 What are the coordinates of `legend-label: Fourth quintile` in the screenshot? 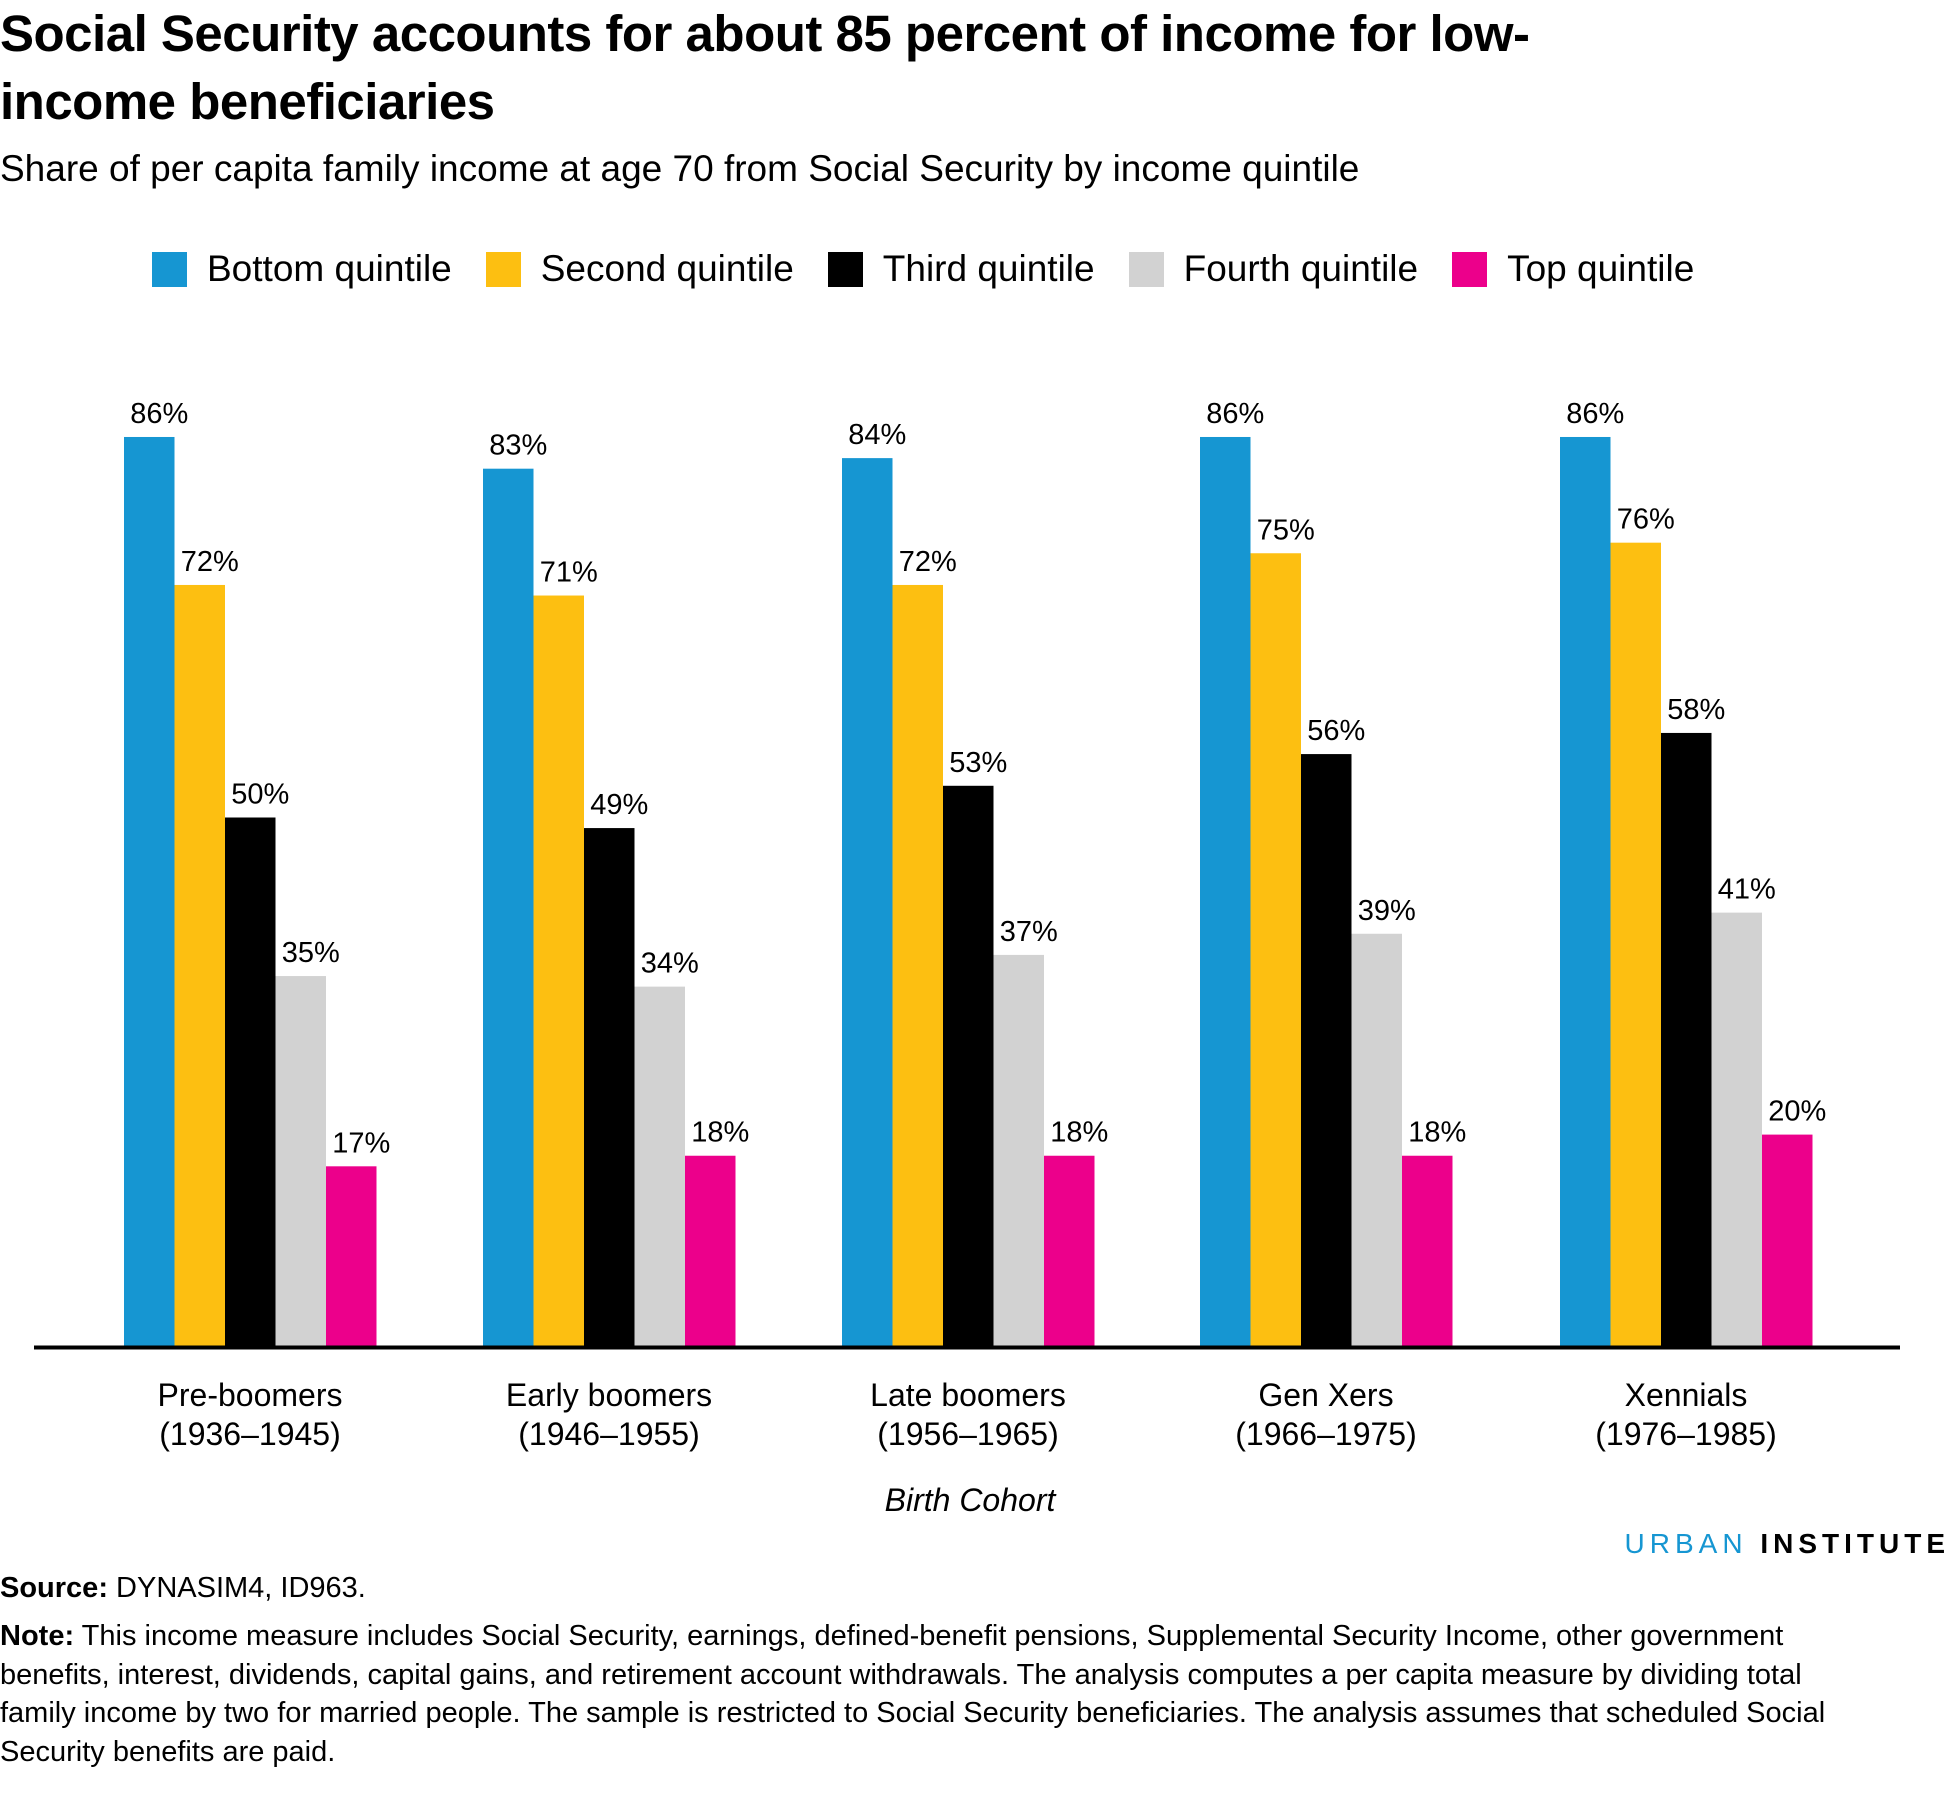 It's located at (1301, 268).